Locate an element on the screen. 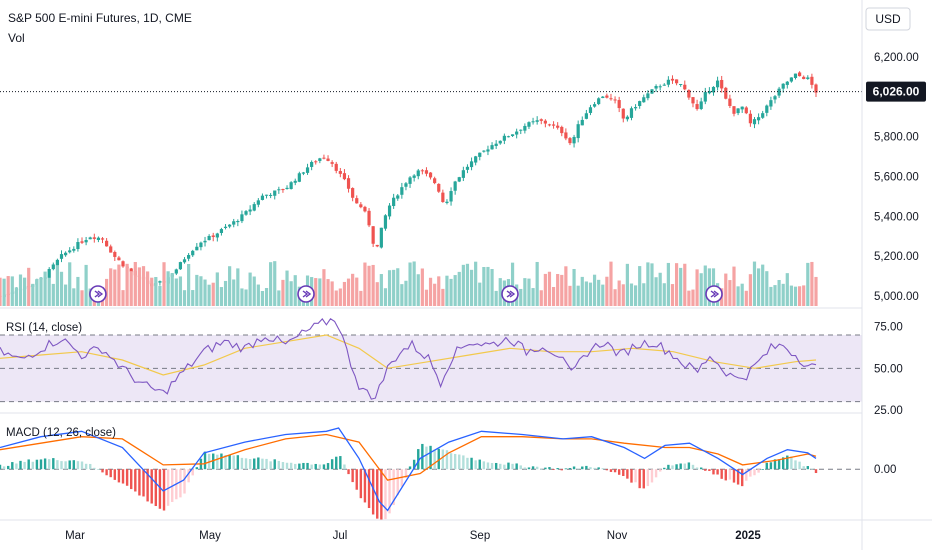 This screenshot has width=932, height=550. rsi-pane is located at coordinates (431, 360).